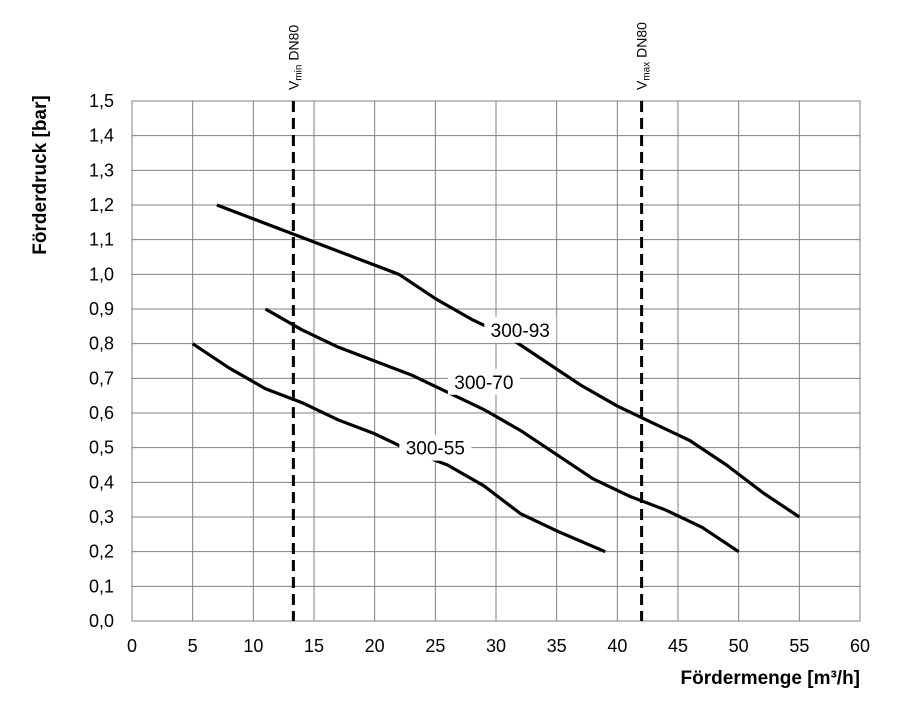 This screenshot has height=708, width=900. Describe the element at coordinates (101, 448) in the screenshot. I see `y-tick-label: 0,5` at that location.